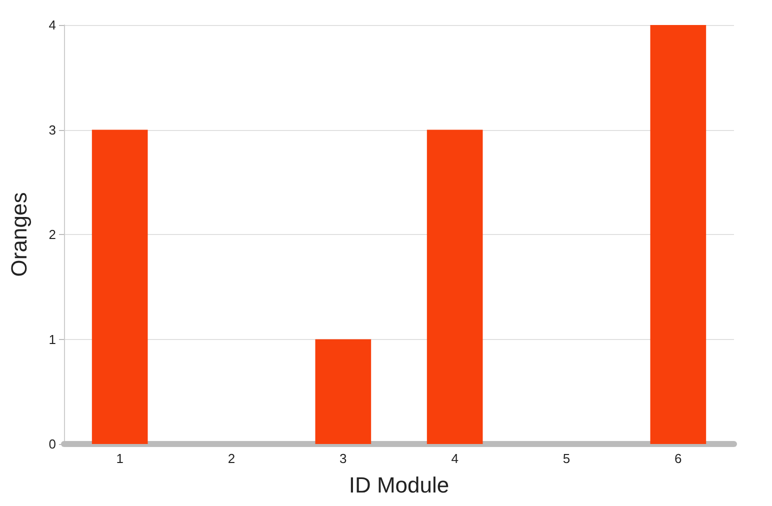 The height and width of the screenshot is (506, 772). What do you see at coordinates (454, 458) in the screenshot?
I see `x-tick-label: 4` at bounding box center [454, 458].